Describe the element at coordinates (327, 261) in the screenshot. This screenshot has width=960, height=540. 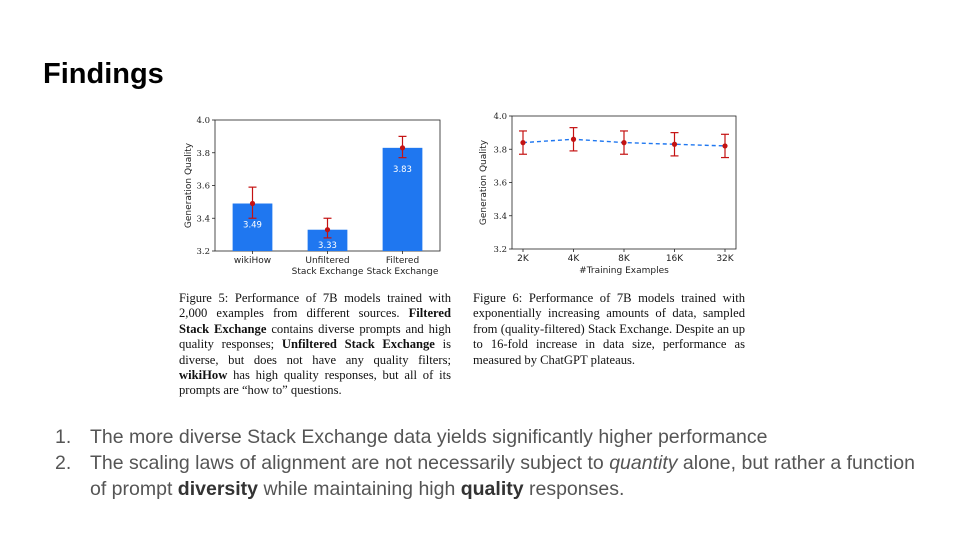
I see `x-category-label: Unfiltered` at that location.